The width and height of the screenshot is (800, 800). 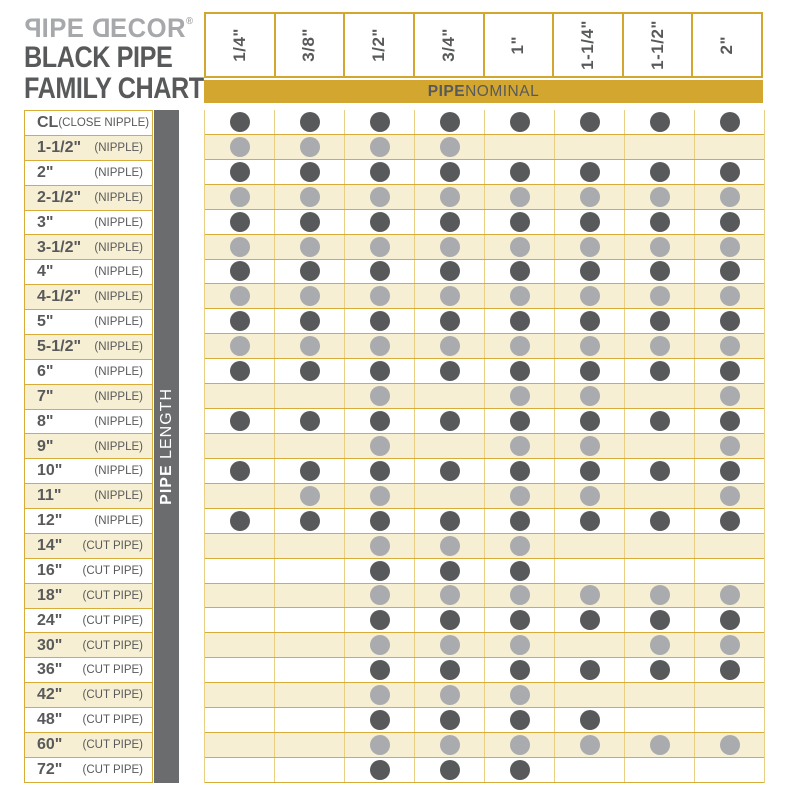 What do you see at coordinates (50, 570) in the screenshot?
I see `pipe-size-label: 16"` at bounding box center [50, 570].